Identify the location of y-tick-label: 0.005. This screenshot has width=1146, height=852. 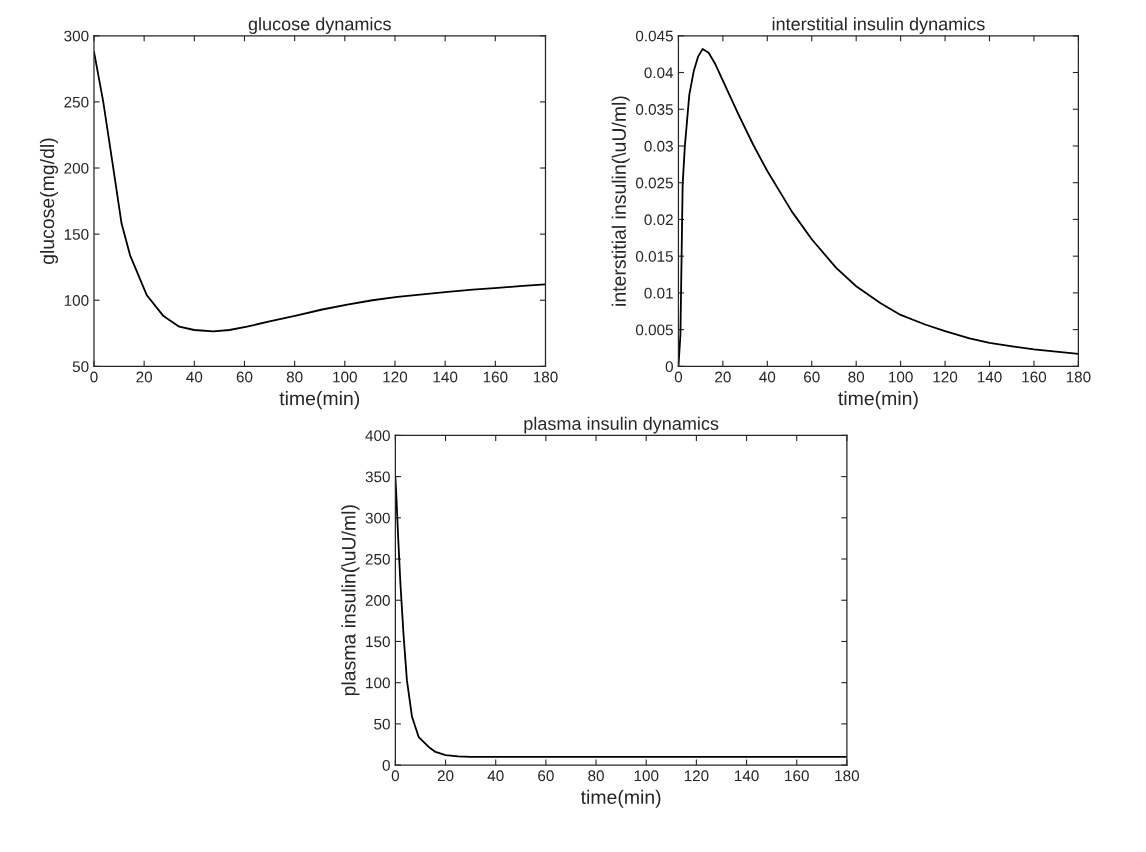
(654, 330).